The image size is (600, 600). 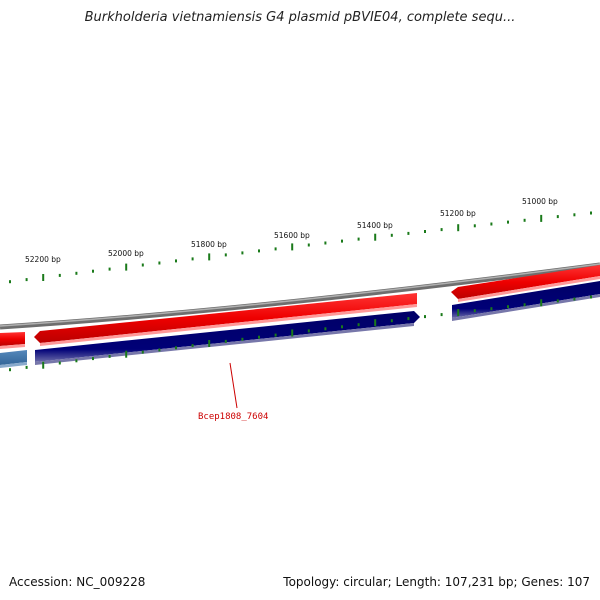 I want to click on plasmid-backbone, so click(x=300, y=296).